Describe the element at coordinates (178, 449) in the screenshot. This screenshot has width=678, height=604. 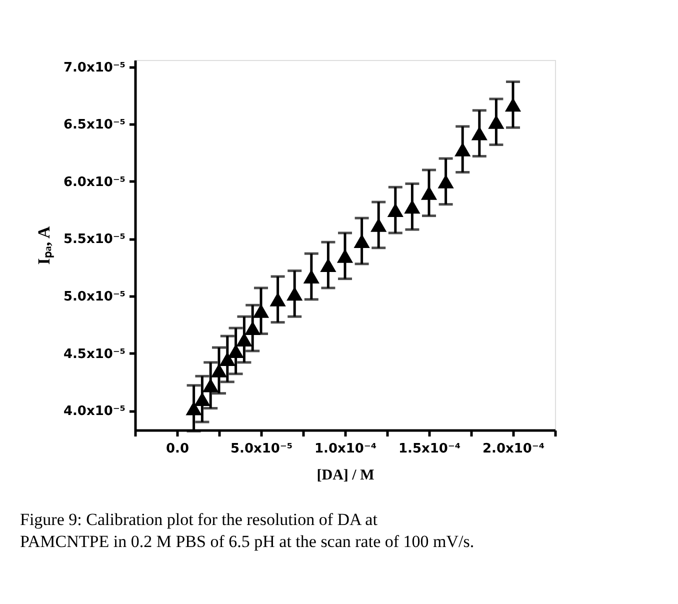
I see `x-tick-label: 0.0` at that location.